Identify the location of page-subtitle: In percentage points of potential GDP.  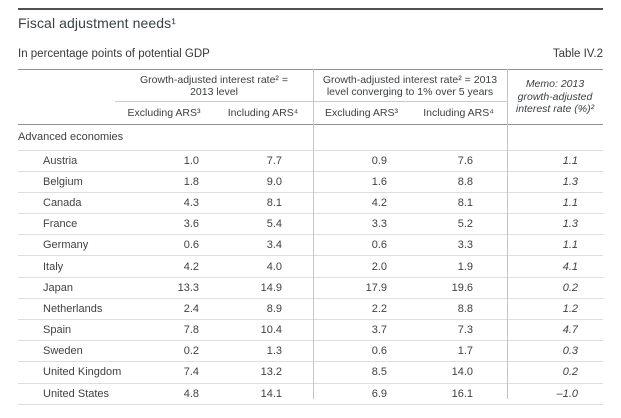
(114, 54).